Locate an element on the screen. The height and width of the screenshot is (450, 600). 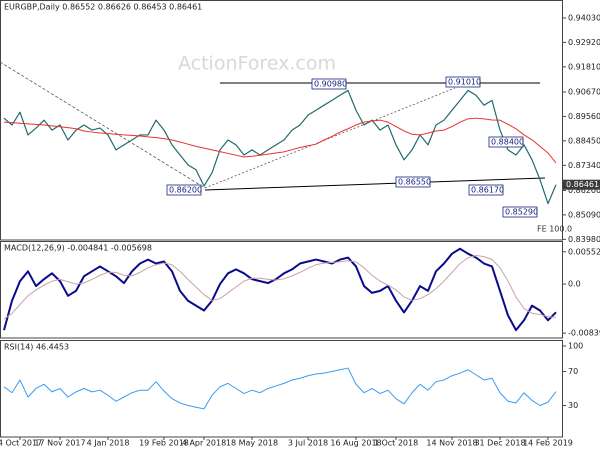
level-label: 0.88400 is located at coordinates (507, 142).